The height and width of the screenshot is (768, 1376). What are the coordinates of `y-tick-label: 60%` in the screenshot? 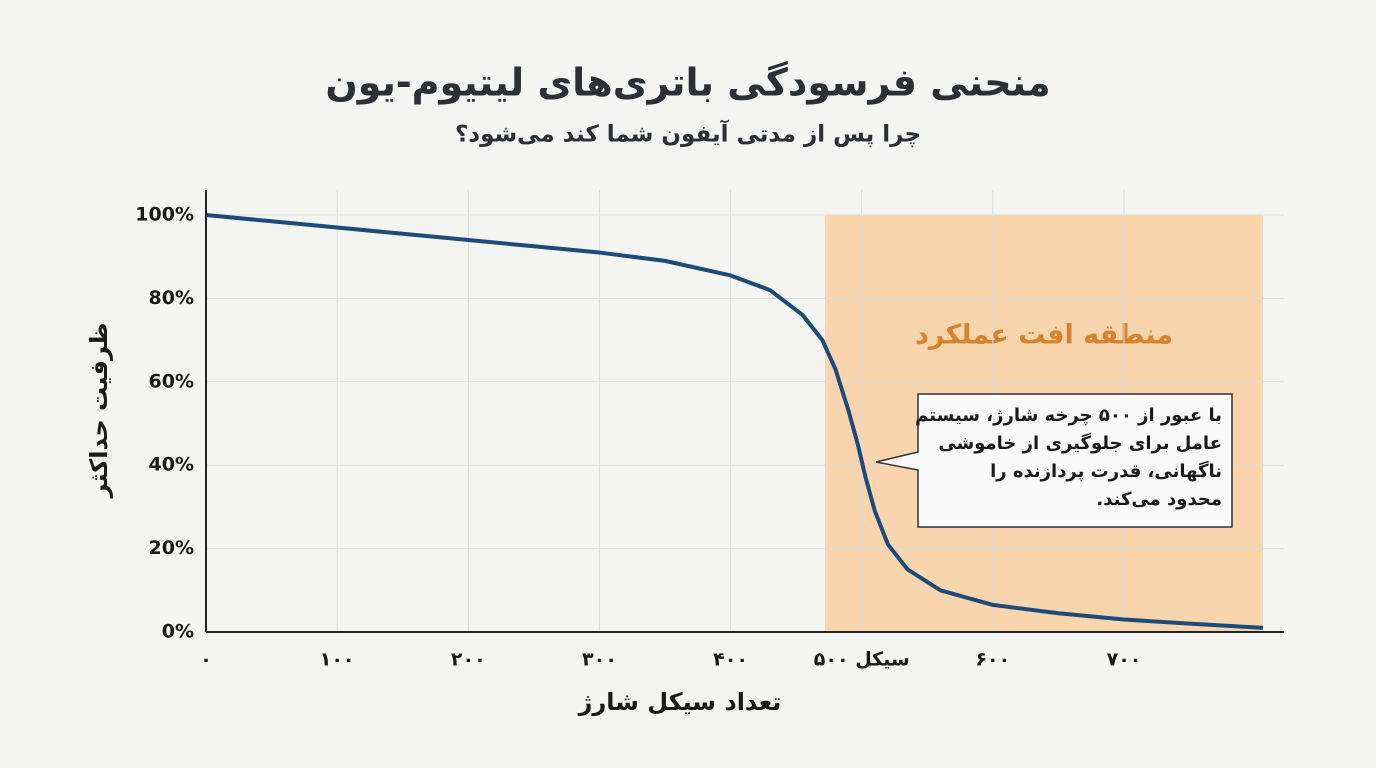 It's located at (171, 381).